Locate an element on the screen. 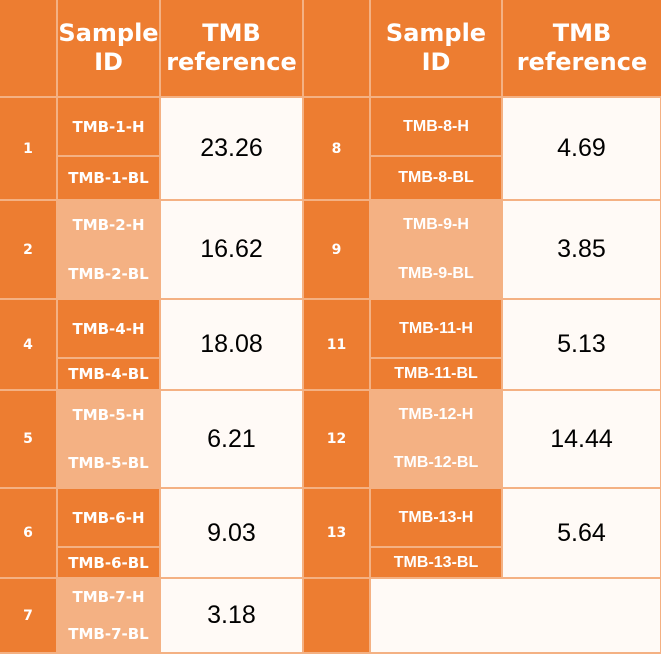 The image size is (661, 664). right-row-empty-merged is located at coordinates (515, 615).